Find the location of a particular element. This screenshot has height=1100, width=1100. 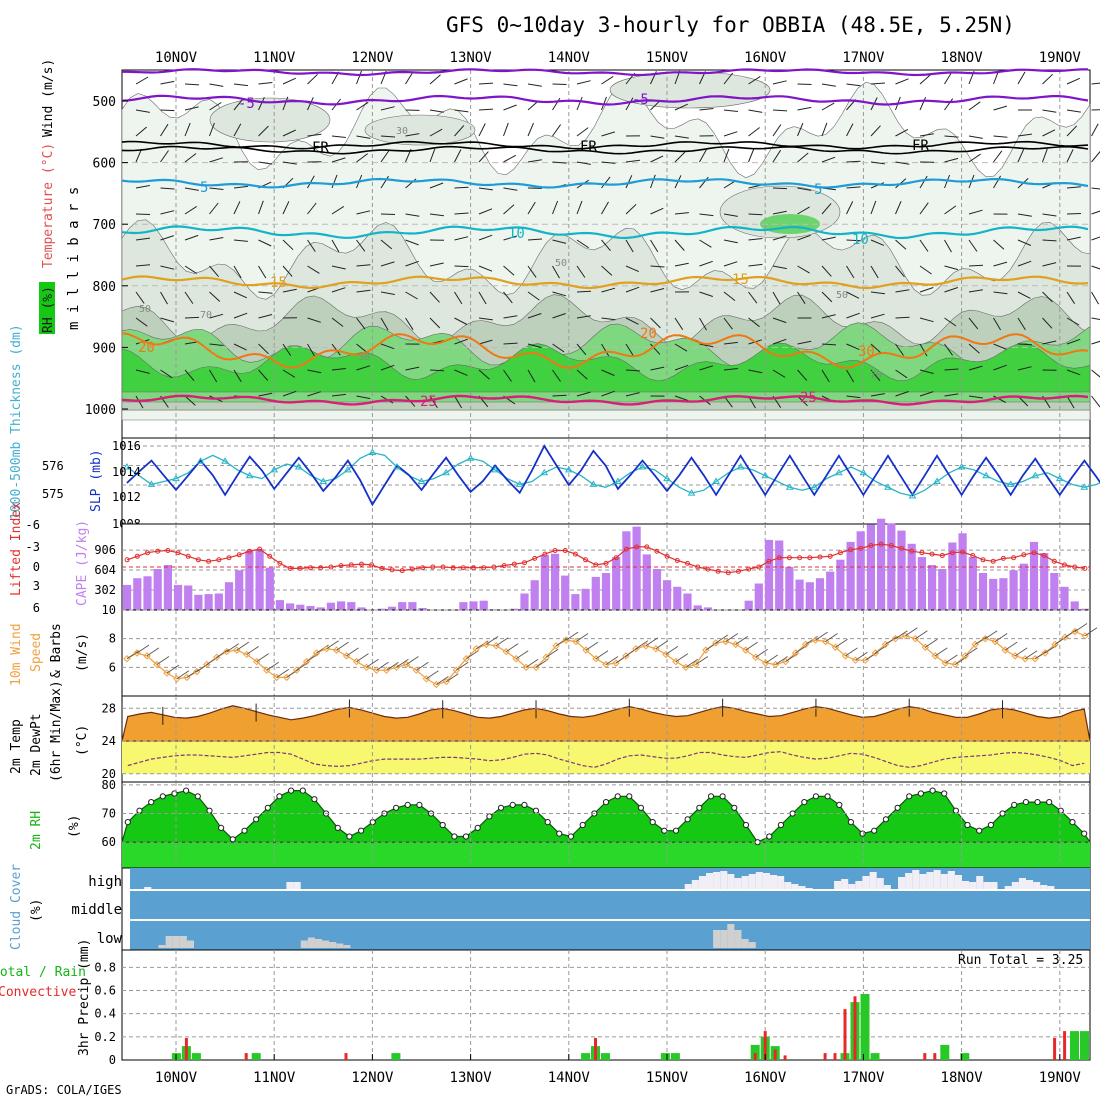

temp-area is located at coordinates (606, 723).